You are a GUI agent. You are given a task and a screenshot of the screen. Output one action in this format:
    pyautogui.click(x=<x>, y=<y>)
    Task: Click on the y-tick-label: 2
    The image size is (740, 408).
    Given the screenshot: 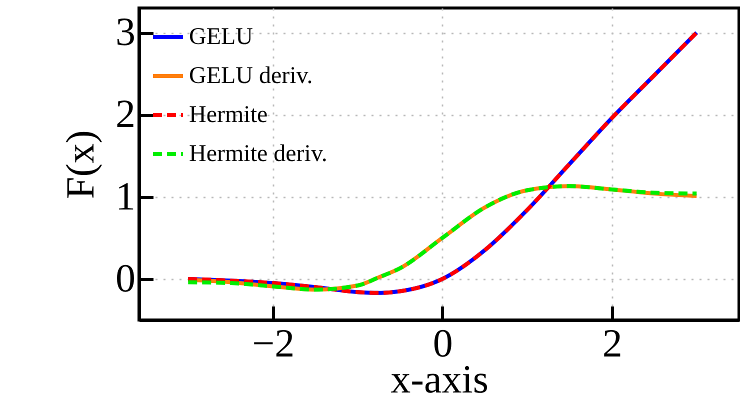 What is the action you would take?
    pyautogui.click(x=126, y=113)
    